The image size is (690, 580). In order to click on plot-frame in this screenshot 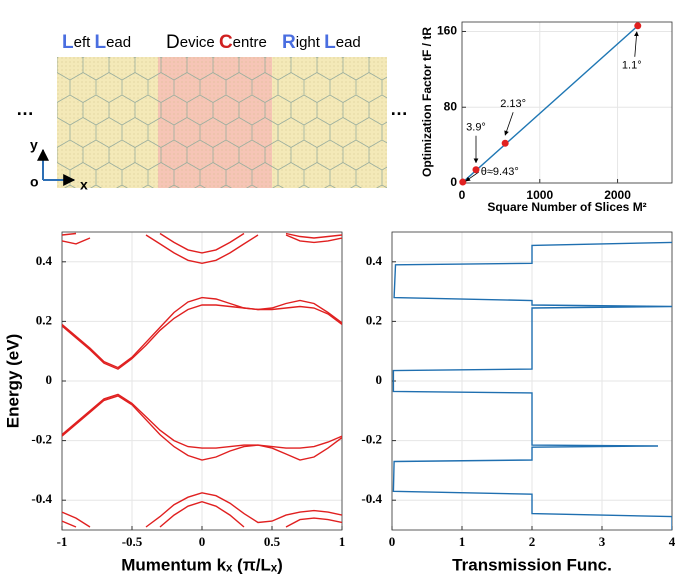, I will do `click(567, 102)`.